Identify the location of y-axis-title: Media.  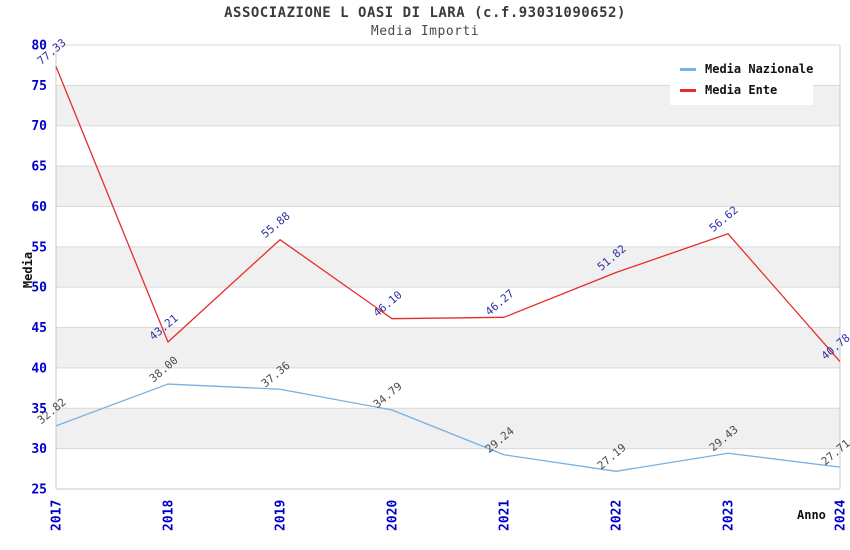
(28, 270).